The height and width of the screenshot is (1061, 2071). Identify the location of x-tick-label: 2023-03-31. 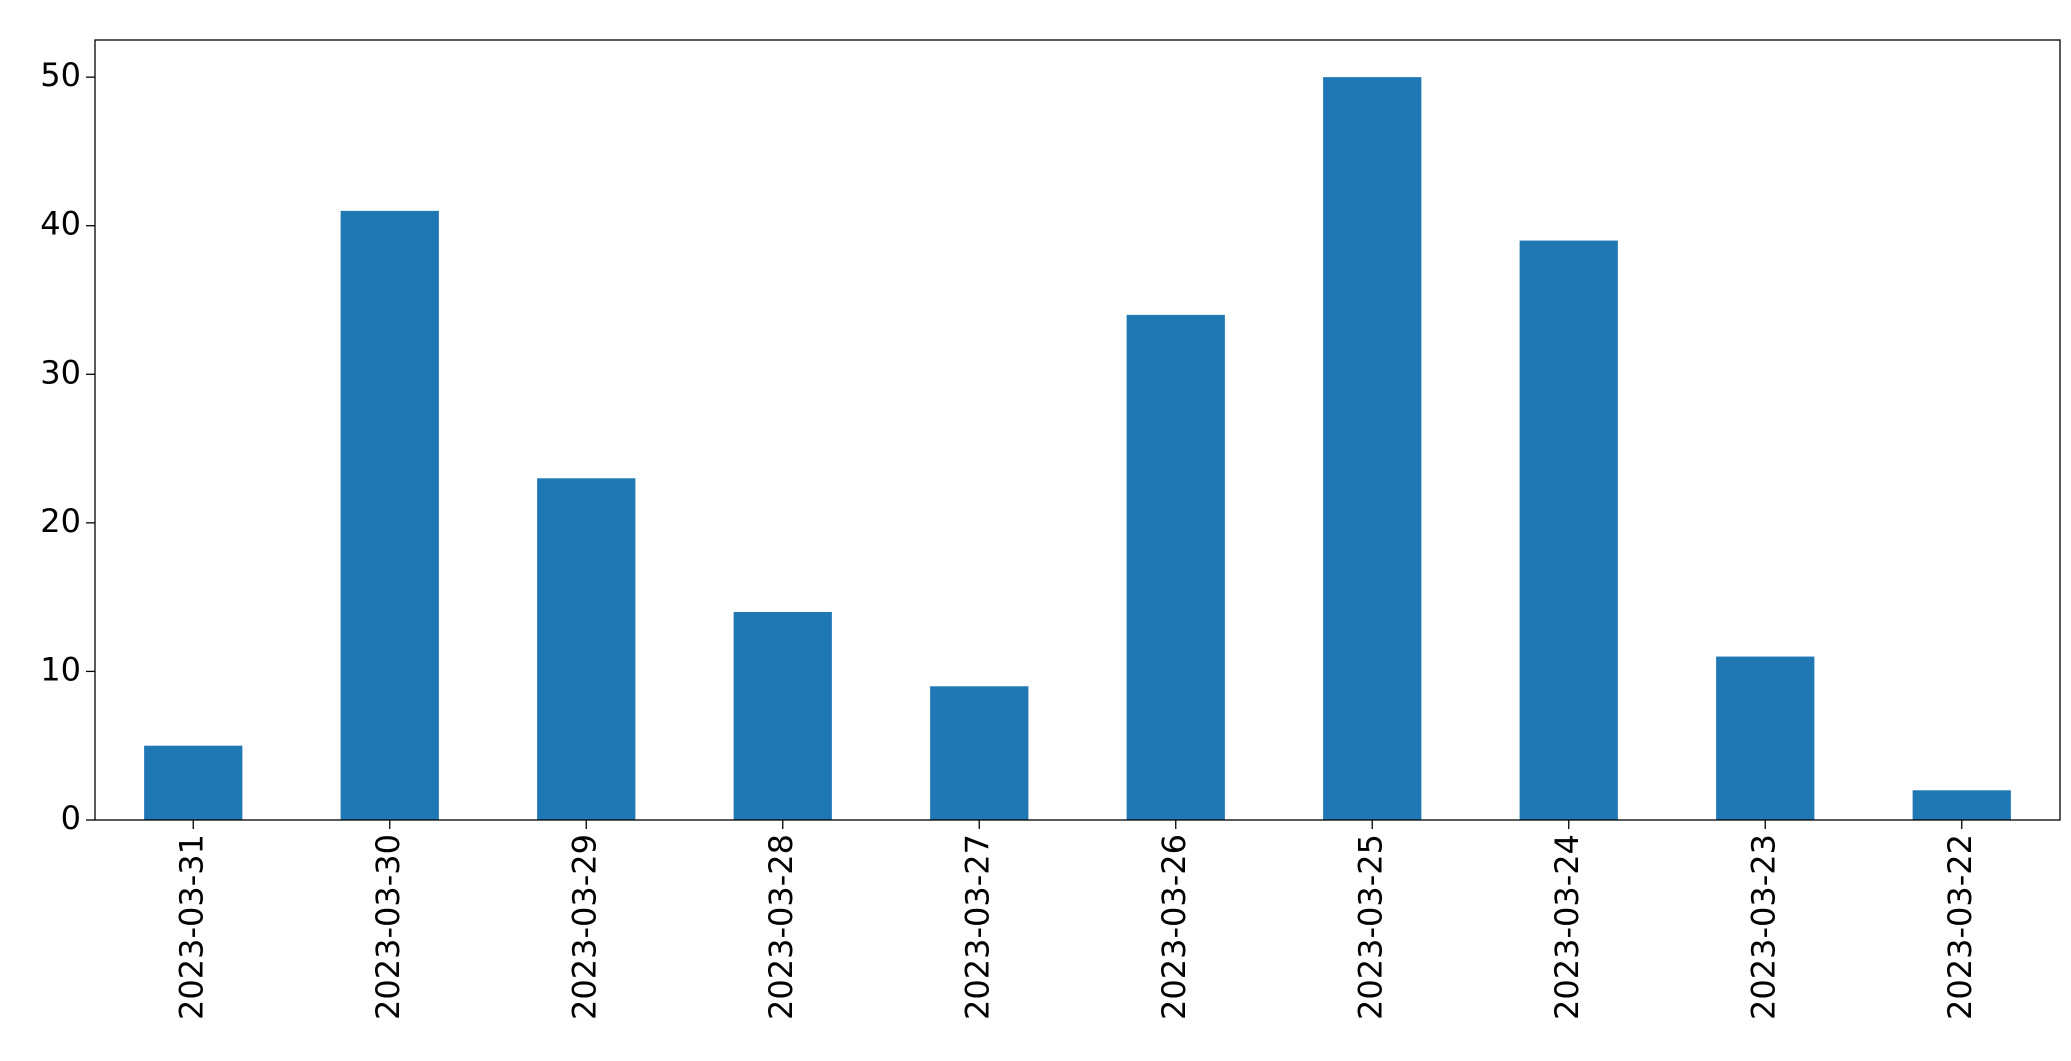
(191, 927).